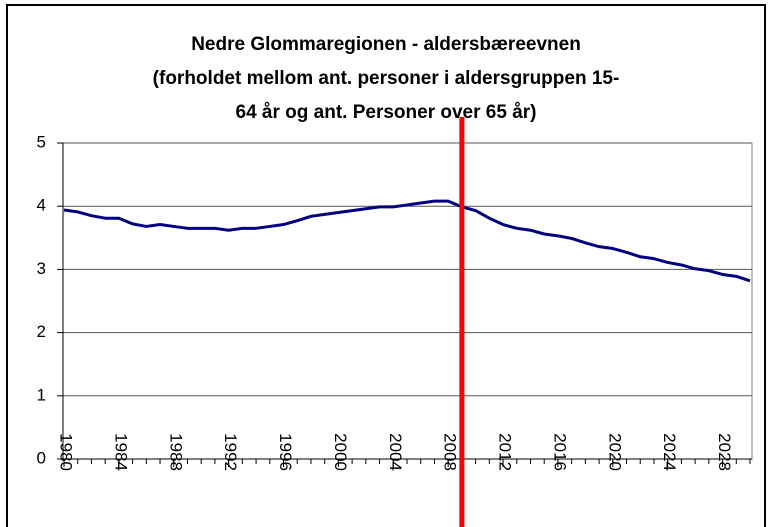 The height and width of the screenshot is (527, 769). I want to click on y-tick-label: 3, so click(41, 268).